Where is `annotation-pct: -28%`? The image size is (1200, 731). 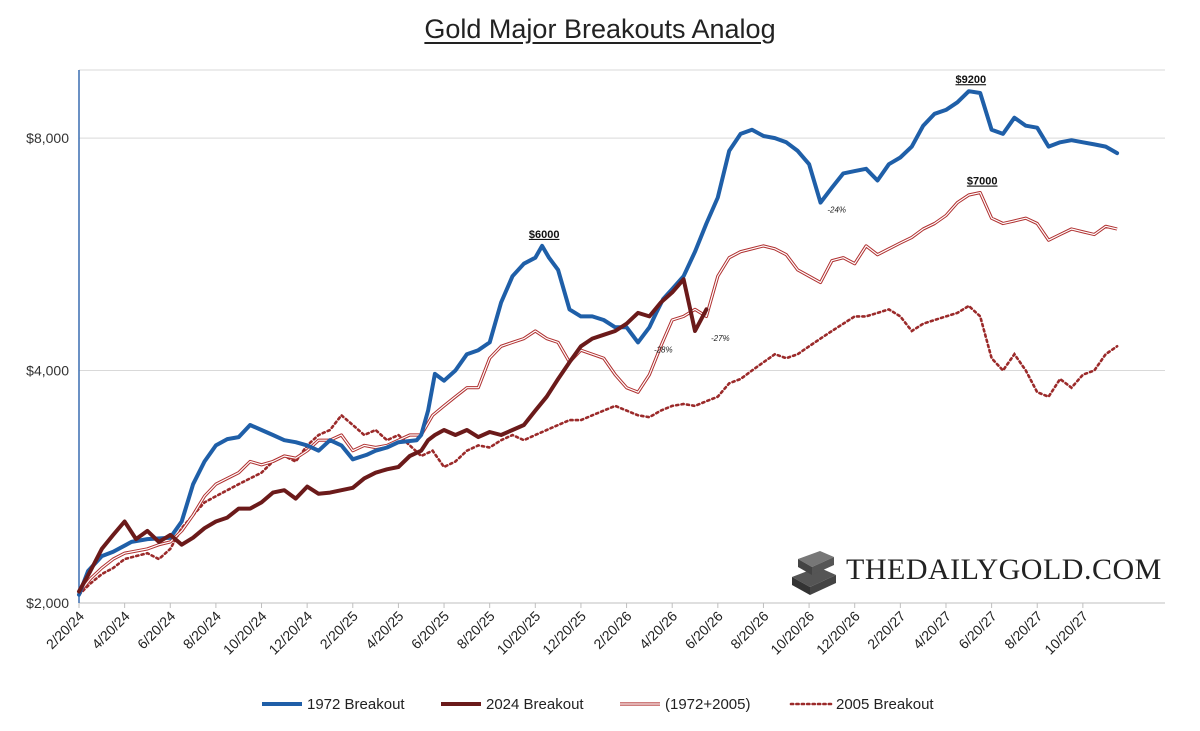
annotation-pct: -28% is located at coordinates (663, 349).